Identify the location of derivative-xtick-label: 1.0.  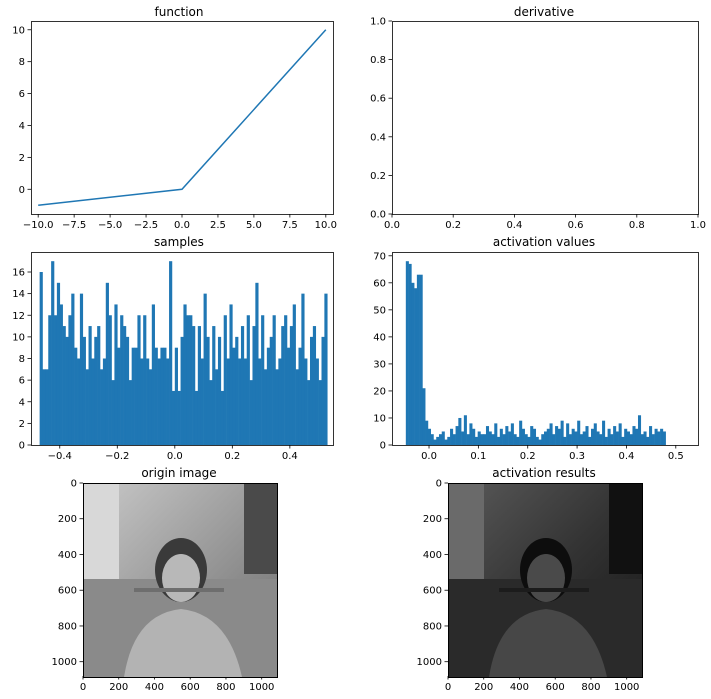
(698, 225).